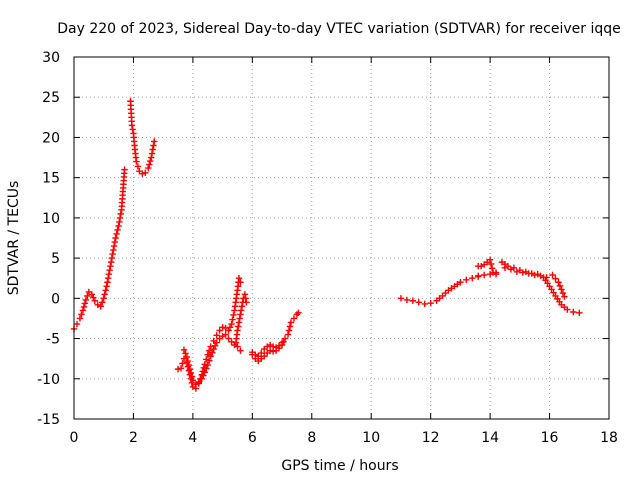  Describe the element at coordinates (53, 340) in the screenshot. I see `y-tick-label: -5` at that location.